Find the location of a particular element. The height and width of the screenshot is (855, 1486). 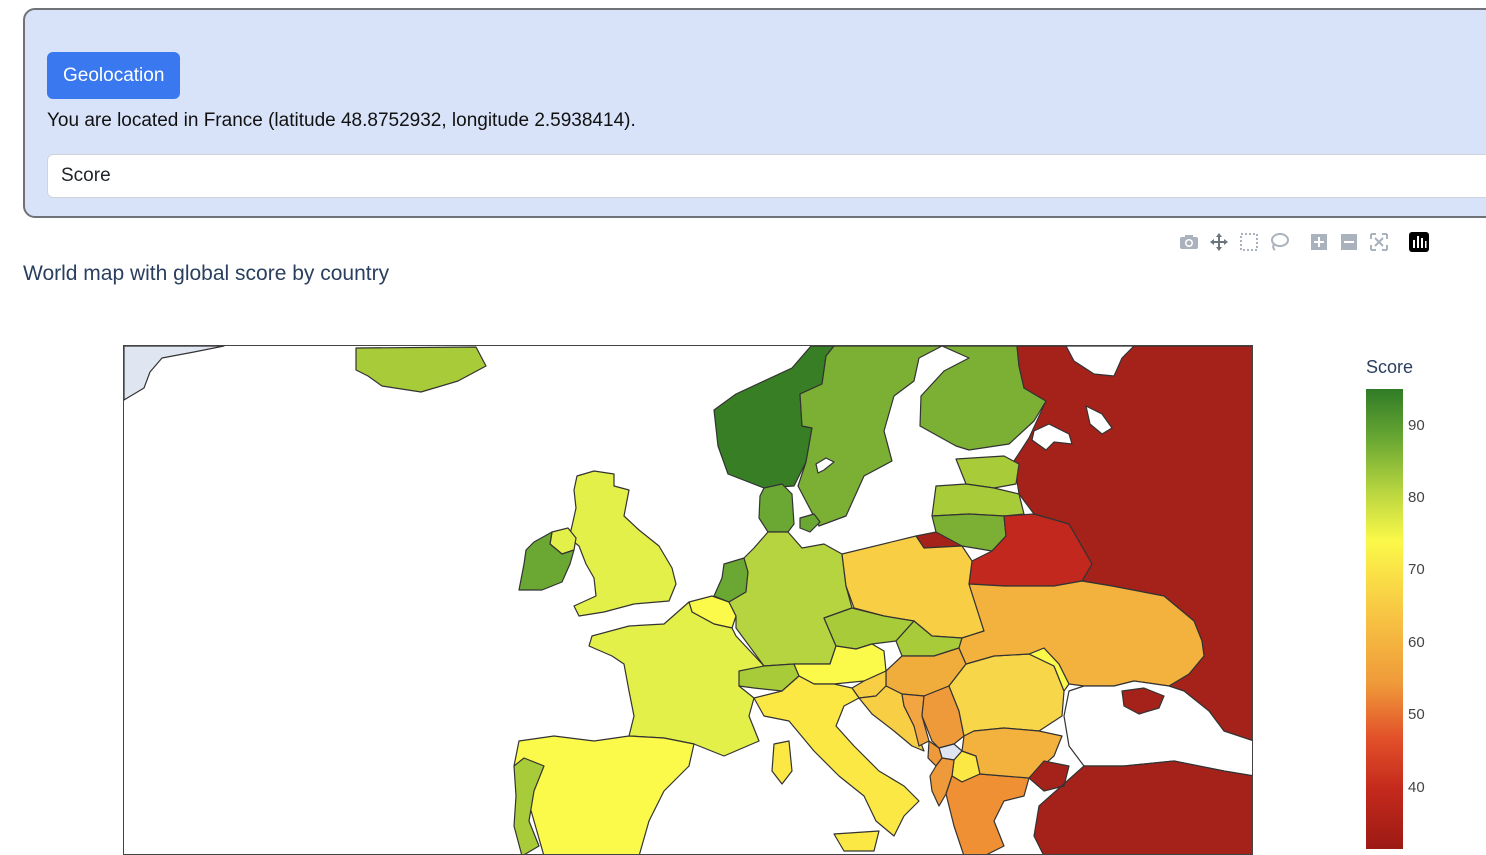

colorbar-tick-90: 90 is located at coordinates (1416, 425).